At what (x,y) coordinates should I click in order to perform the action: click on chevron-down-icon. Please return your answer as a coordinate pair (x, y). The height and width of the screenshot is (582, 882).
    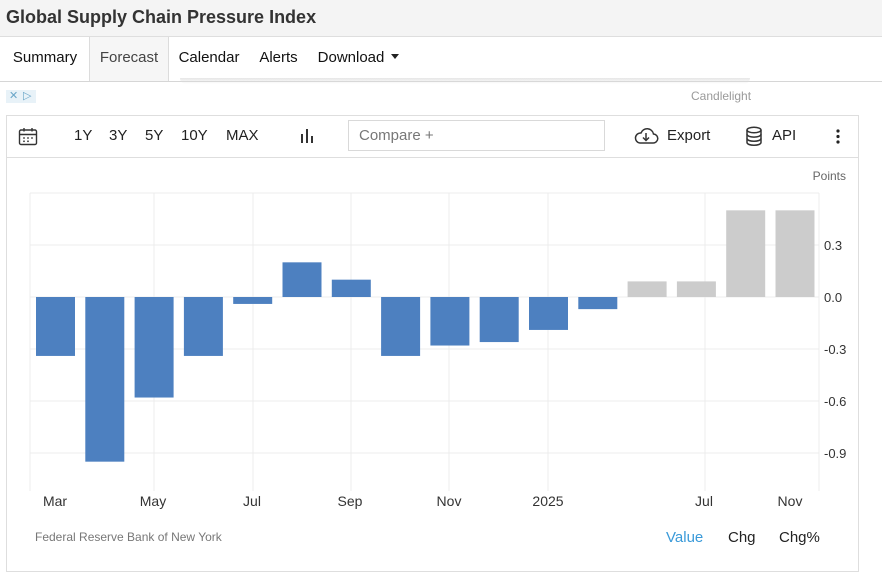
    Looking at the image, I should click on (395, 56).